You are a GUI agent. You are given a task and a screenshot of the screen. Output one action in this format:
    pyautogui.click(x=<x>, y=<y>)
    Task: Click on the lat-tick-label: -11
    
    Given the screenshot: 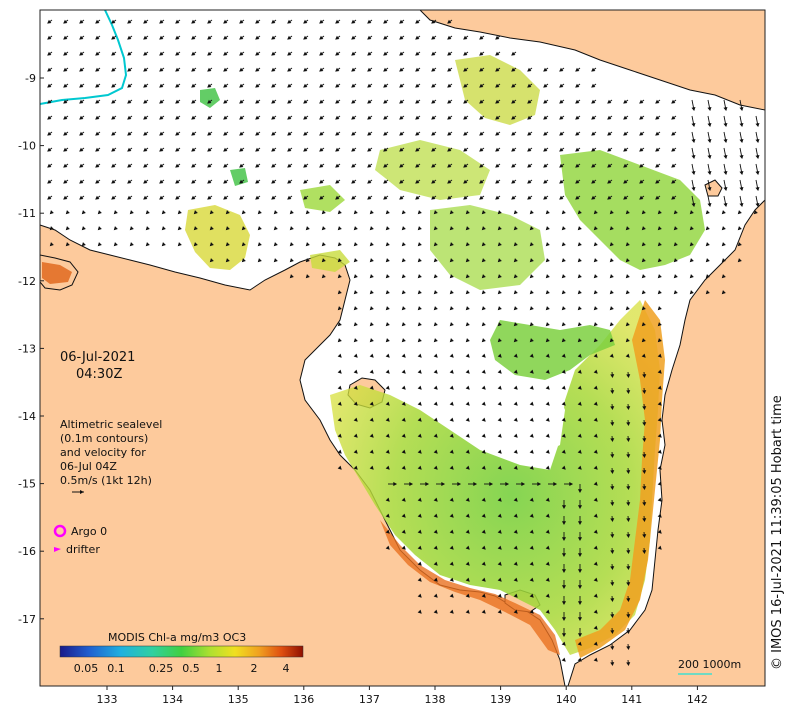 What is the action you would take?
    pyautogui.click(x=27, y=213)
    